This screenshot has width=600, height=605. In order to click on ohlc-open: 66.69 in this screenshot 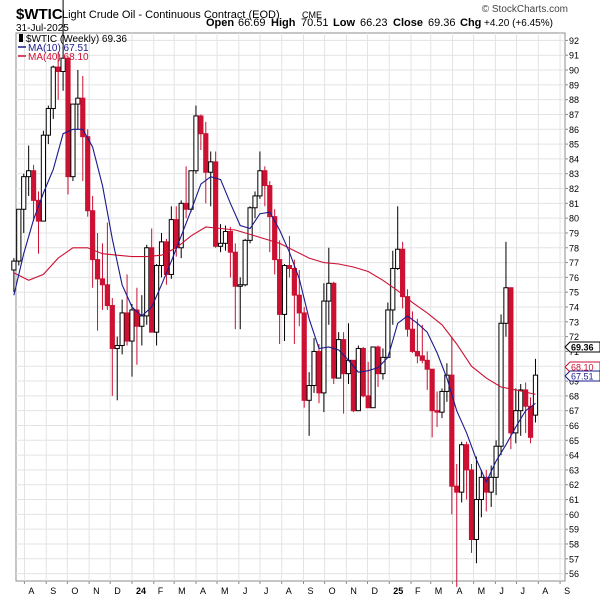, I will do `click(252, 23)`.